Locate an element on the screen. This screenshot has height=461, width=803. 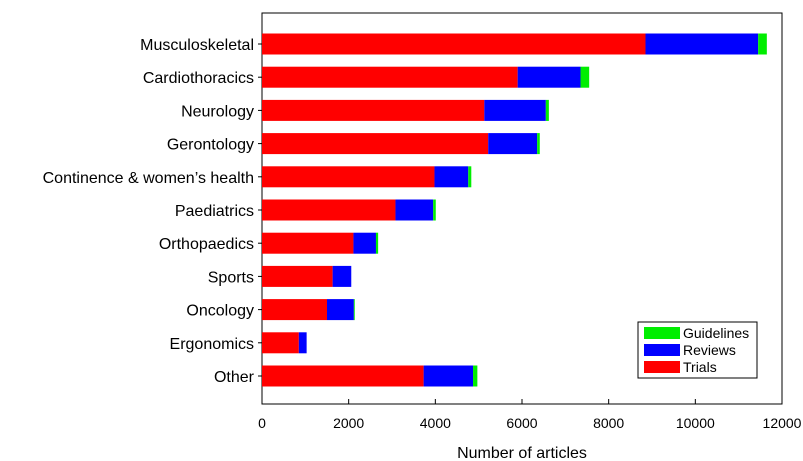
bar-neurology-trials is located at coordinates (373, 110).